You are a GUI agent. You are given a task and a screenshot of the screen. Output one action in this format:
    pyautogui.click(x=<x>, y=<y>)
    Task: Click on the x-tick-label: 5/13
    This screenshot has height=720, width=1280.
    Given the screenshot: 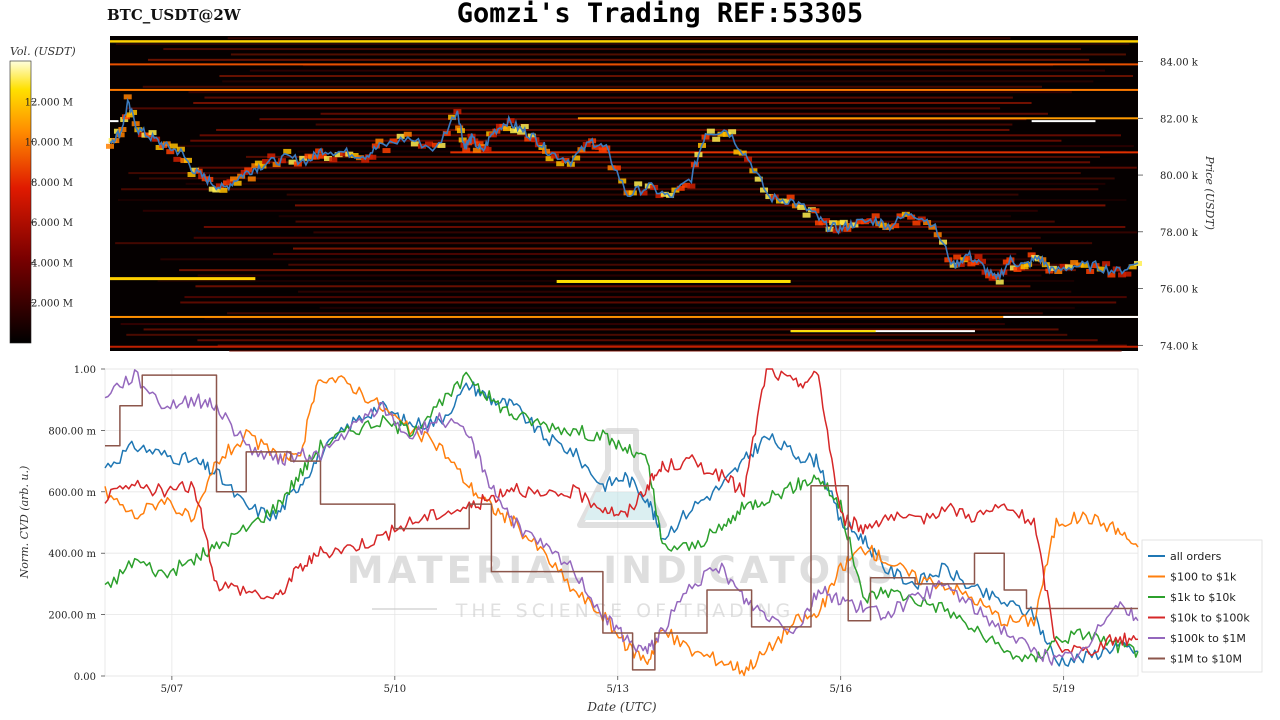 What is the action you would take?
    pyautogui.click(x=618, y=689)
    